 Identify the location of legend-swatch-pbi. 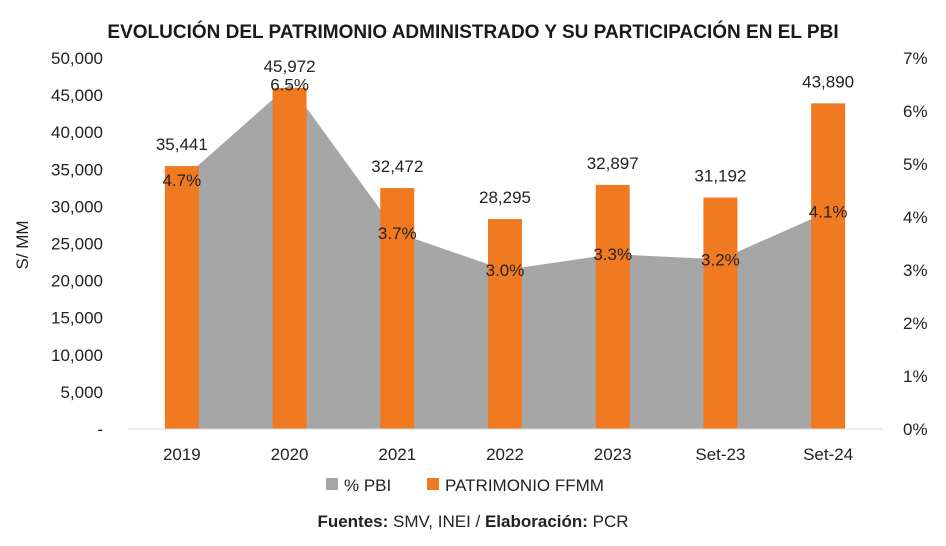
(332, 484).